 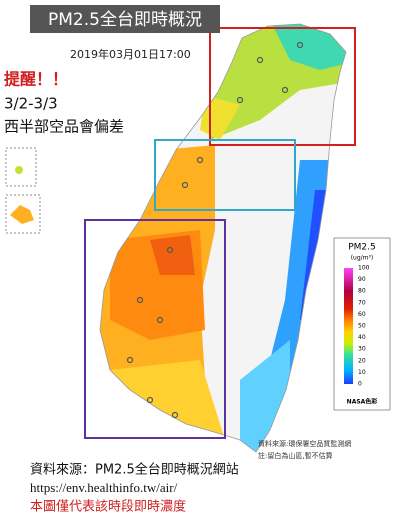 I want to click on legend-tick-label: 40, so click(x=362, y=337).